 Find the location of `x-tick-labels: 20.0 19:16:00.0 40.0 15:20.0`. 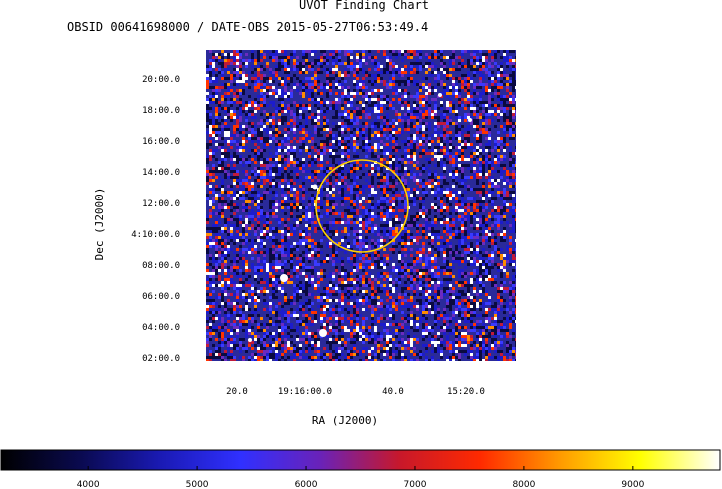

x-tick-labels: 20.0 19:16:00.0 40.0 15:20.0 is located at coordinates (355, 392).